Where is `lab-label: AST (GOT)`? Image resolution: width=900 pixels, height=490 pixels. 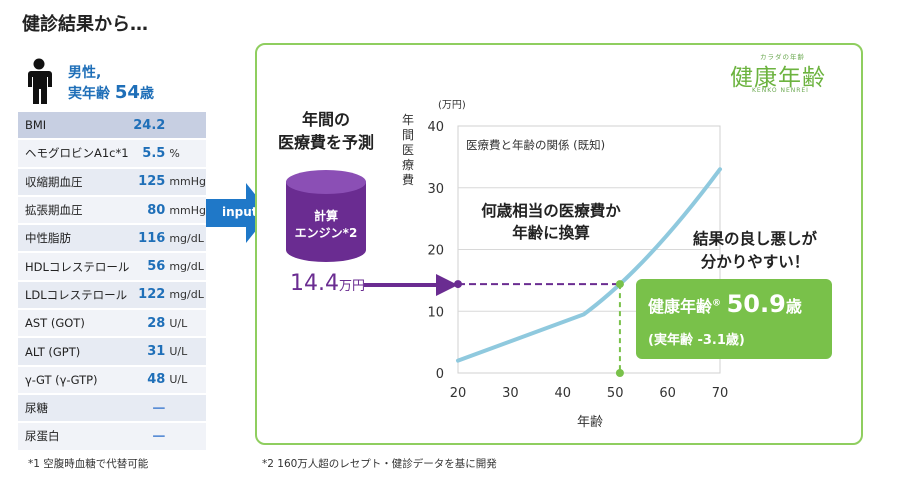
lab-label: AST (GOT) is located at coordinates (74, 324).